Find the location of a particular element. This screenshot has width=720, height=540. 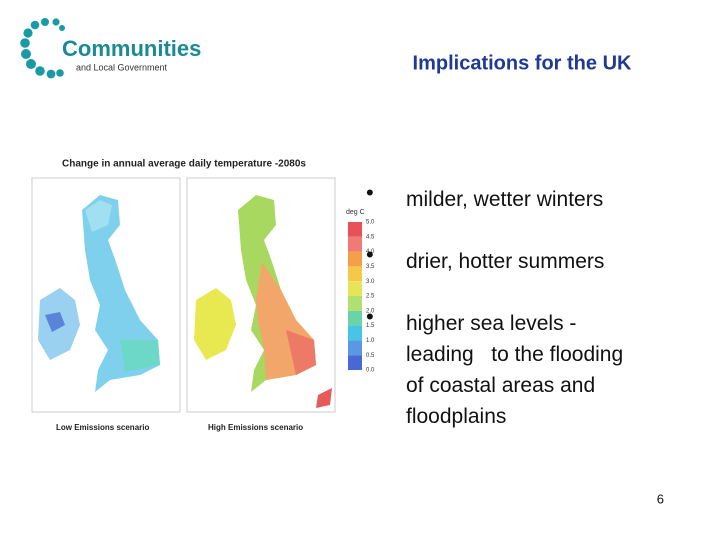

legend-tick-label: 1.5 is located at coordinates (370, 326).